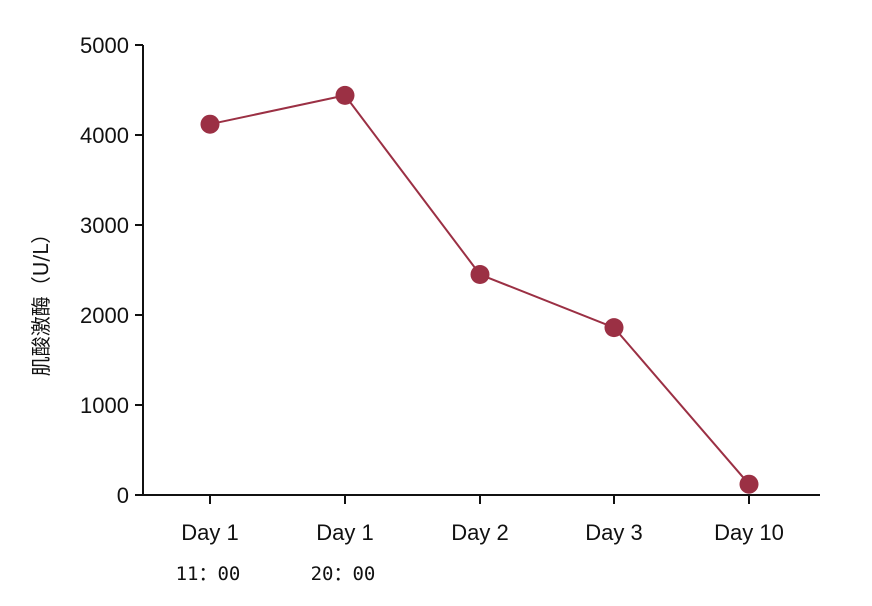 The height and width of the screenshot is (606, 872). I want to click on y-tick-label: 1000, so click(104, 405).